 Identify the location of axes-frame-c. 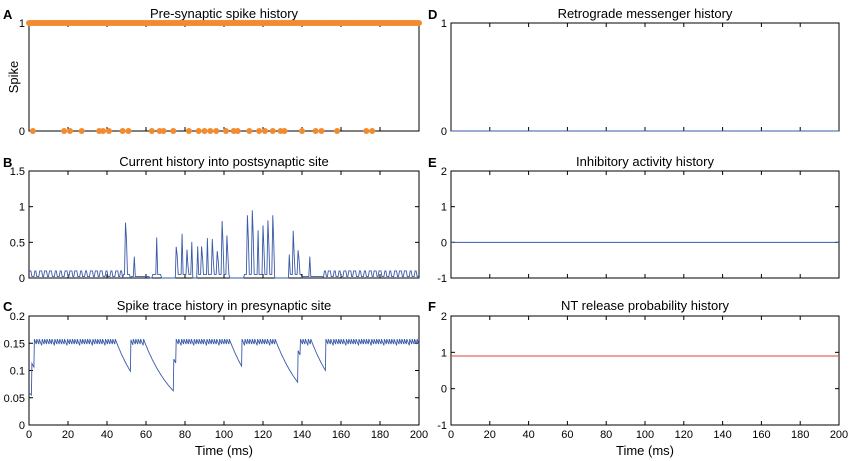
(224, 370).